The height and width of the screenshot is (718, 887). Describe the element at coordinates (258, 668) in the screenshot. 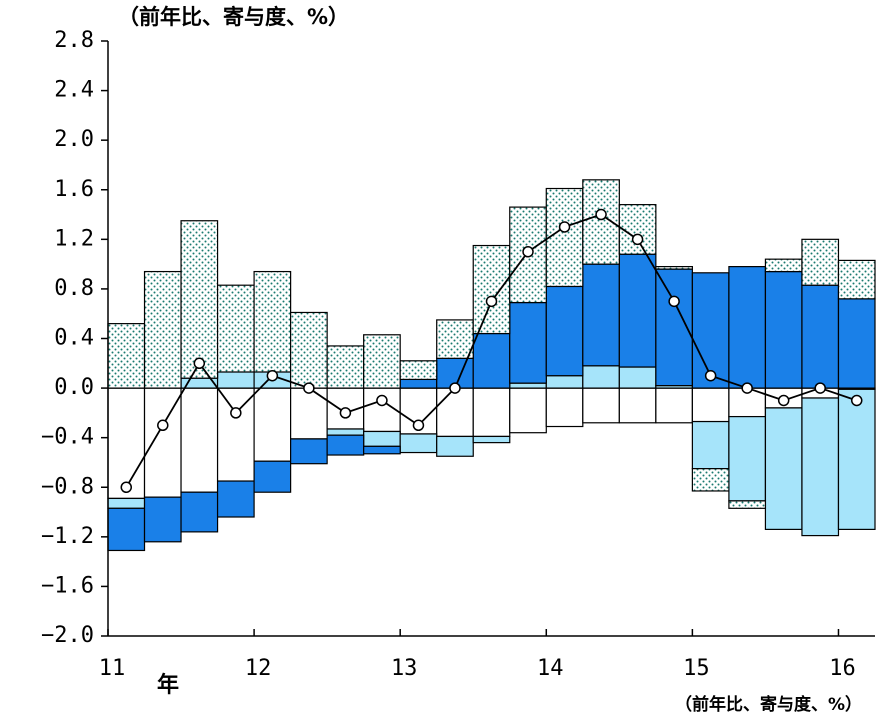

I see `x-tick-label: 12` at that location.